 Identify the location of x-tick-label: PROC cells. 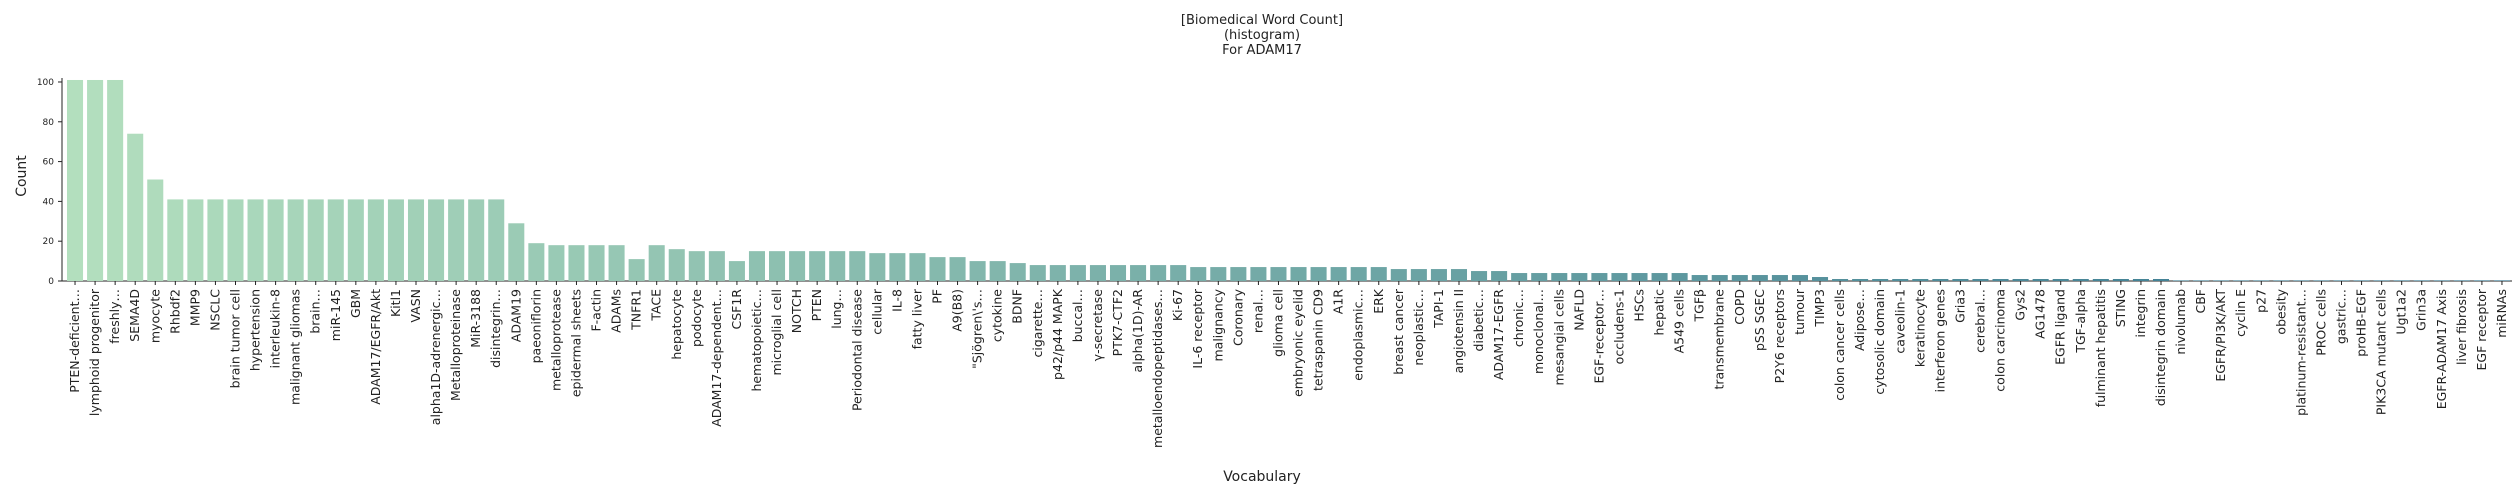
(2320, 322).